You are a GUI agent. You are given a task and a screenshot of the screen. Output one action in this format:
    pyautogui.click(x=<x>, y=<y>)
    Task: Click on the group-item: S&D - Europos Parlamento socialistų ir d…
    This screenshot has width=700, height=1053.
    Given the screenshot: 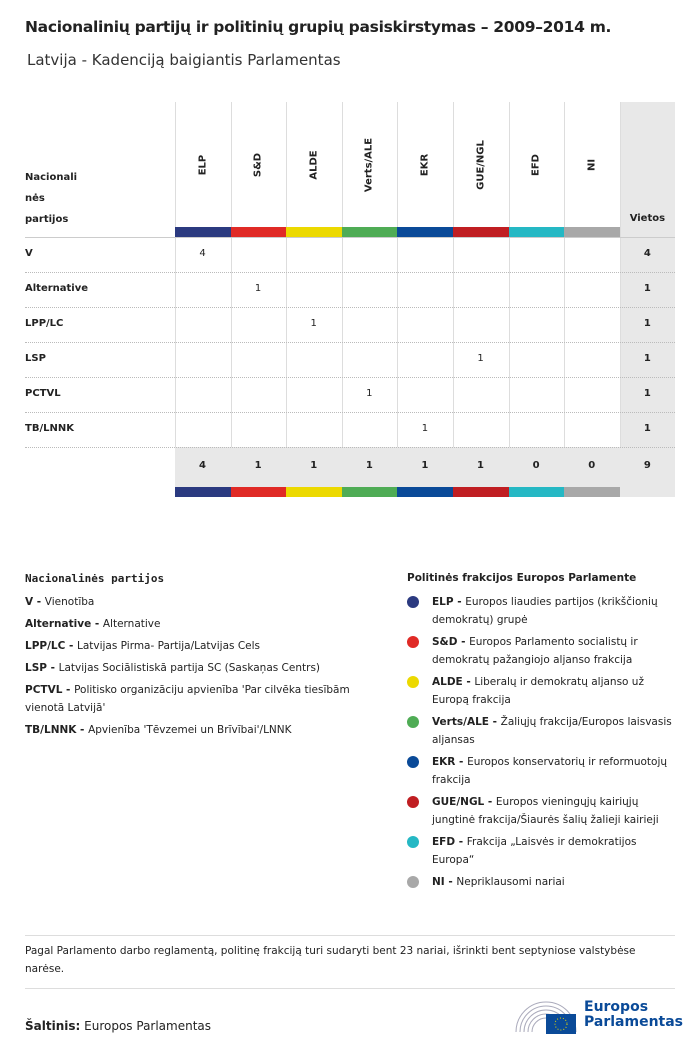 What is the action you would take?
    pyautogui.click(x=541, y=651)
    